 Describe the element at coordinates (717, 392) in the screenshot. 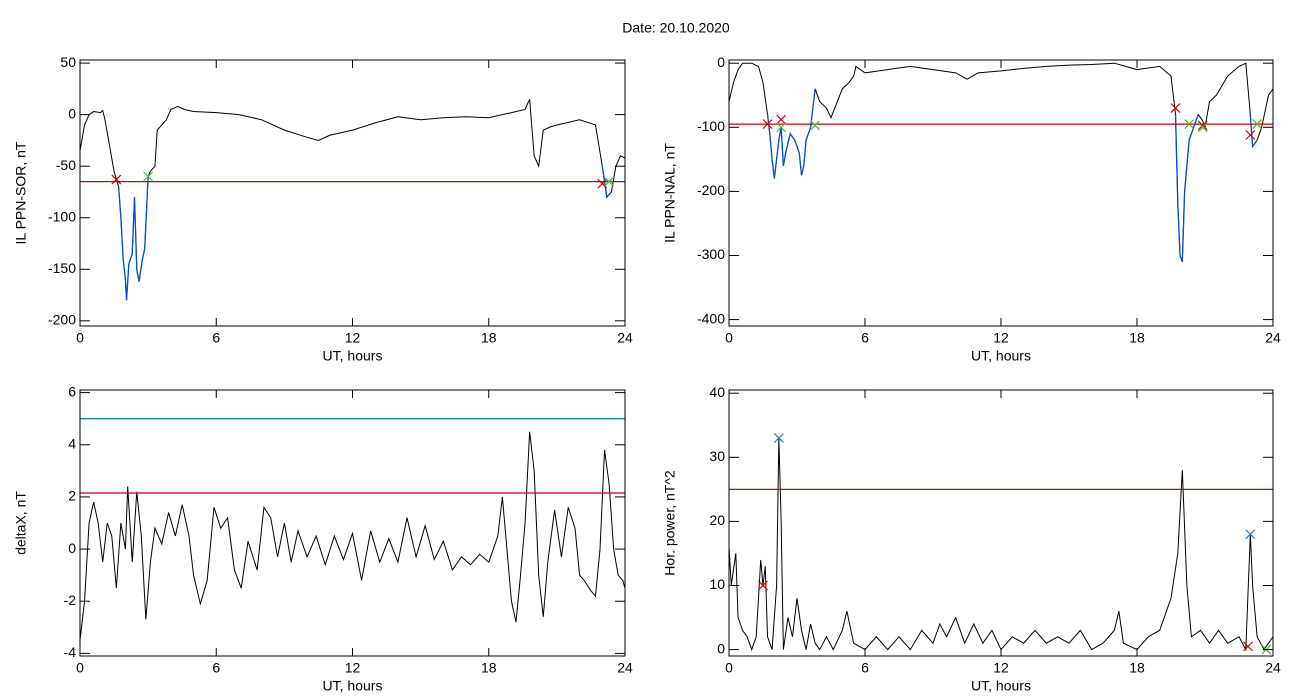

I see `y-tick-label: 40` at that location.